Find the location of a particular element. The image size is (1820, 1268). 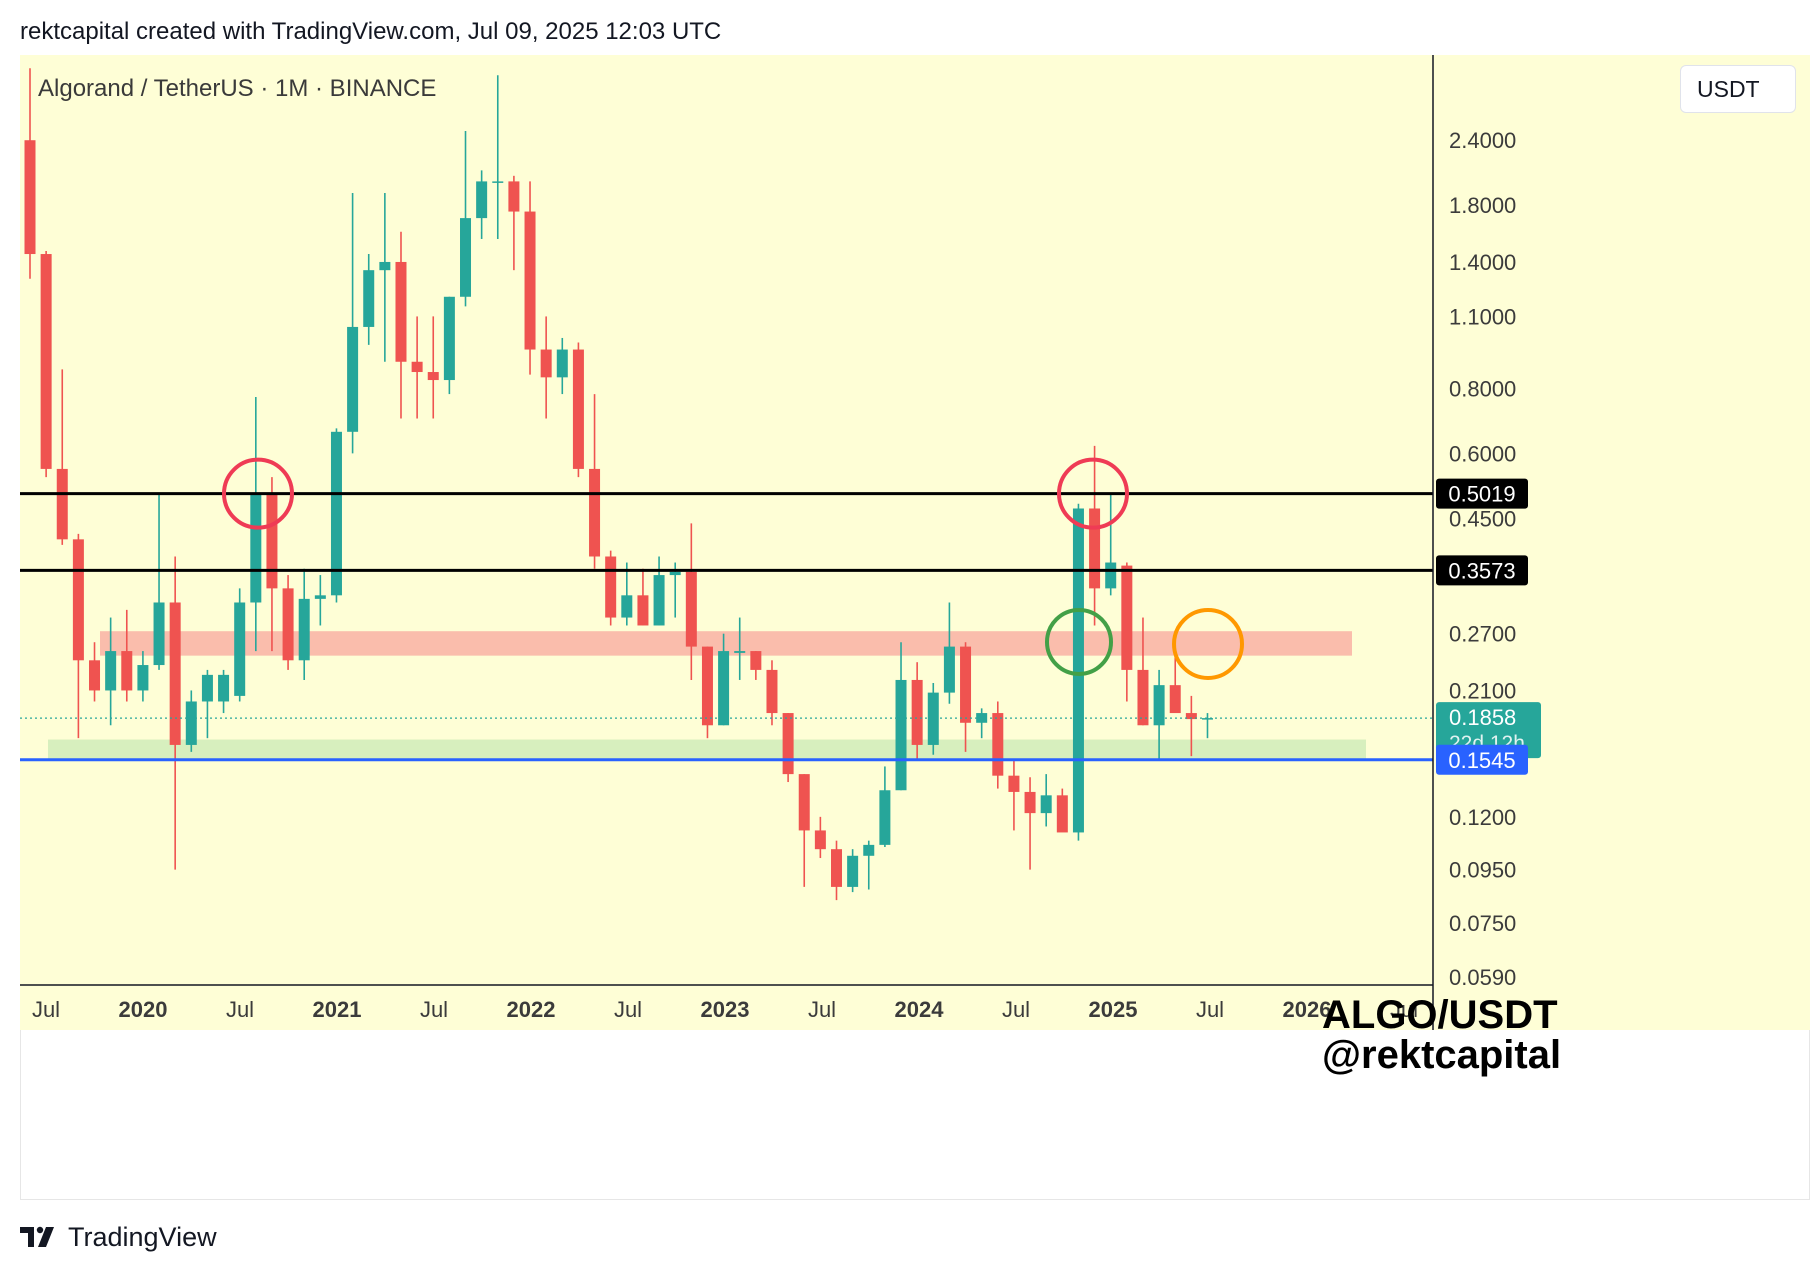

x-tick-label: 2025 is located at coordinates (1113, 1009).